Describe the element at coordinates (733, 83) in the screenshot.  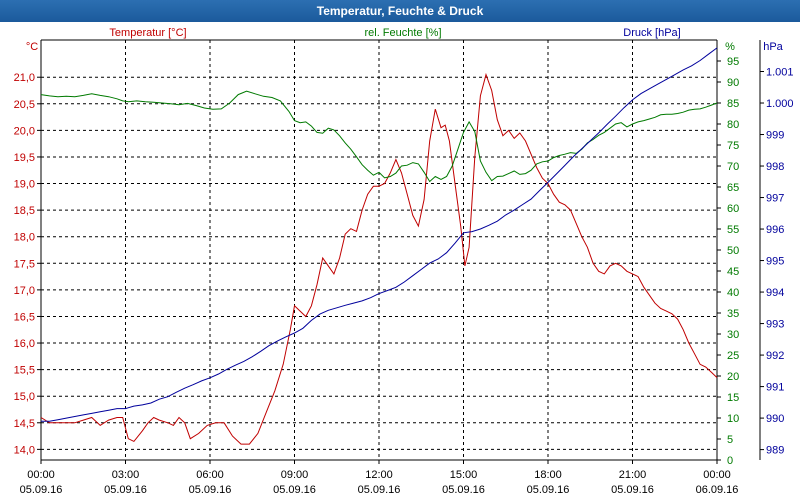
I see `humidity-tick-label: 90` at that location.